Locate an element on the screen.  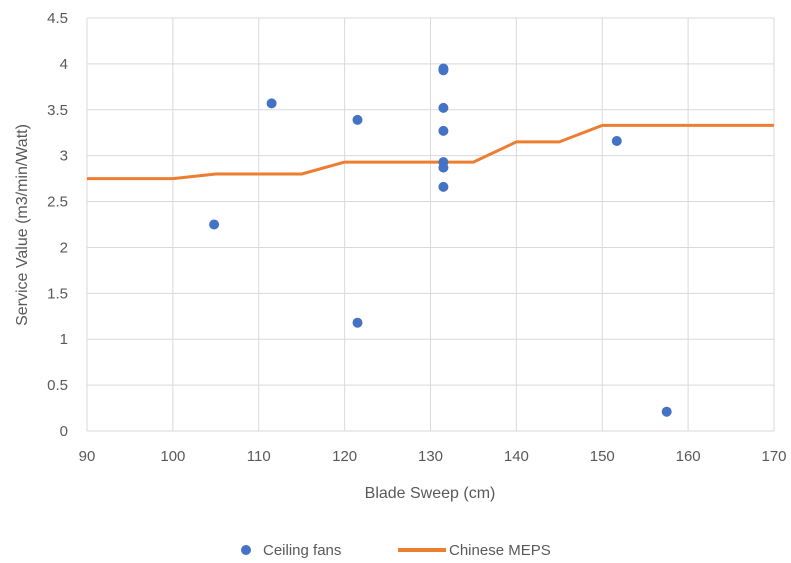
x-tick-label: 170 is located at coordinates (773, 456).